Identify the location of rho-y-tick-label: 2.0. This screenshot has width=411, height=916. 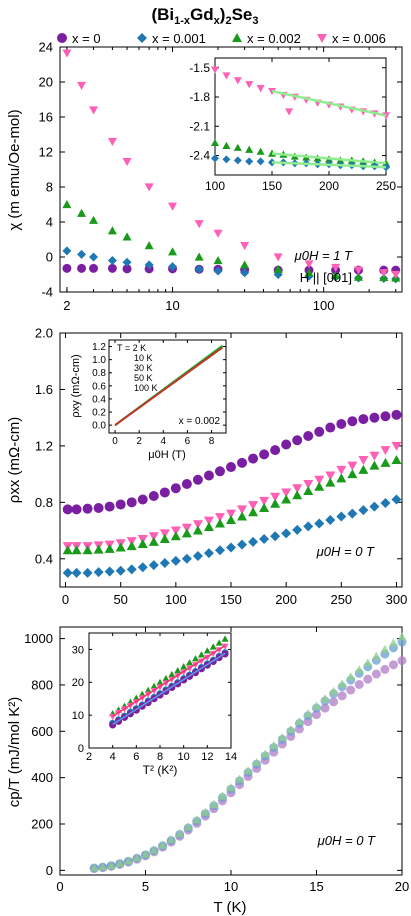
(44, 333).